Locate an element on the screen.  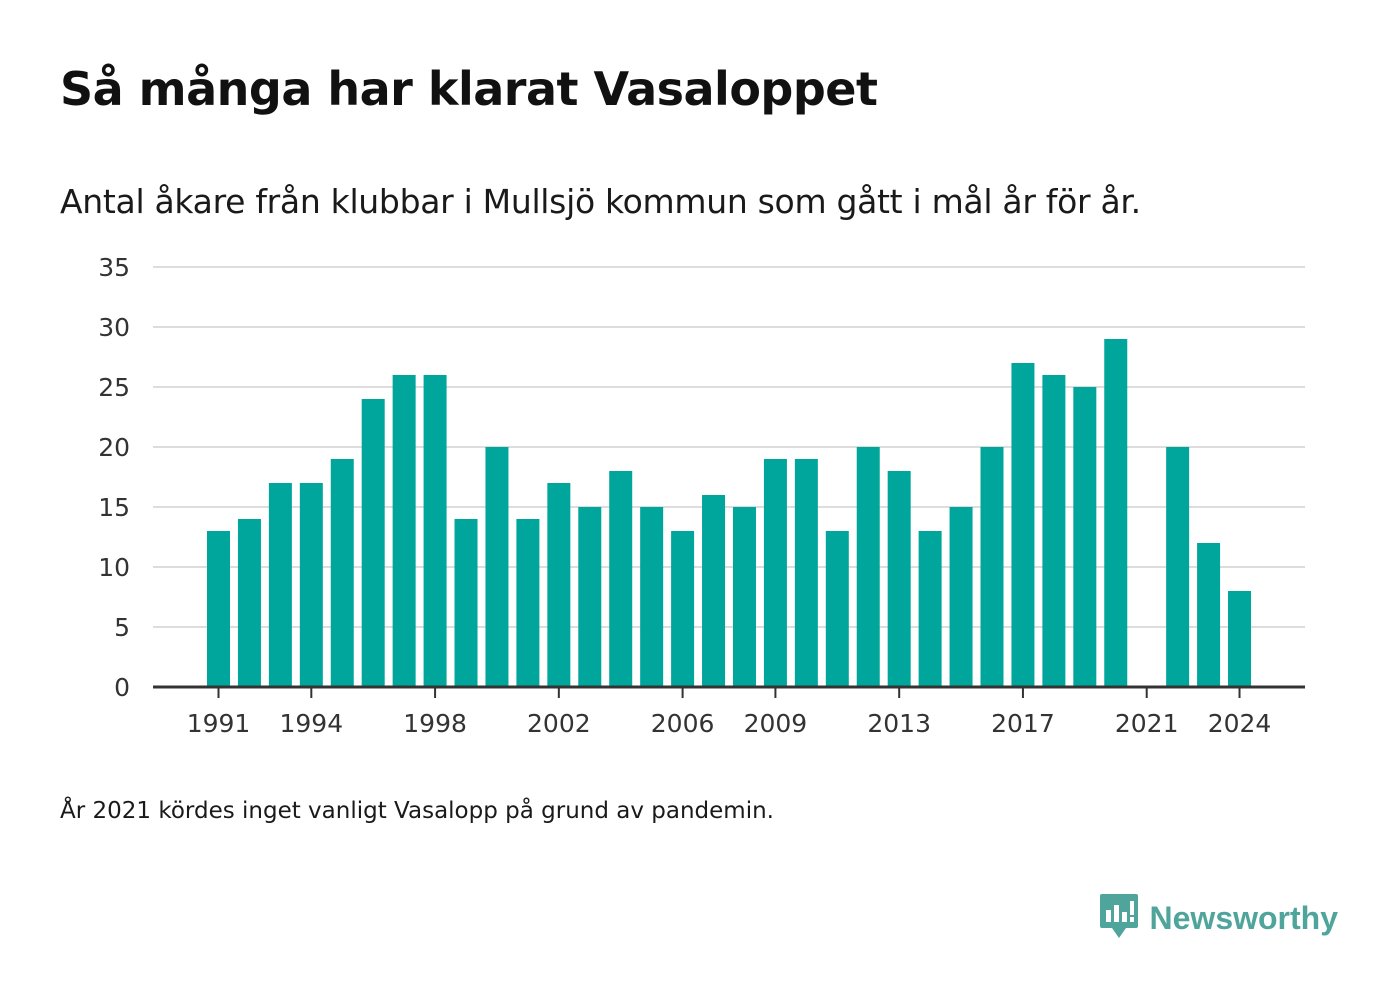
bar-2002 is located at coordinates (559, 585).